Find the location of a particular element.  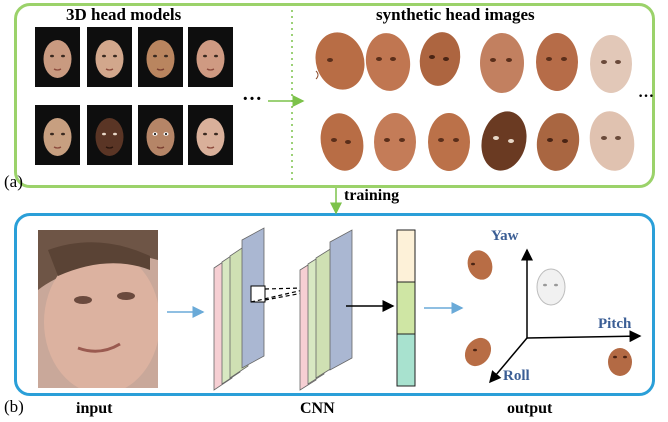

output-label: output is located at coordinates (530, 408).